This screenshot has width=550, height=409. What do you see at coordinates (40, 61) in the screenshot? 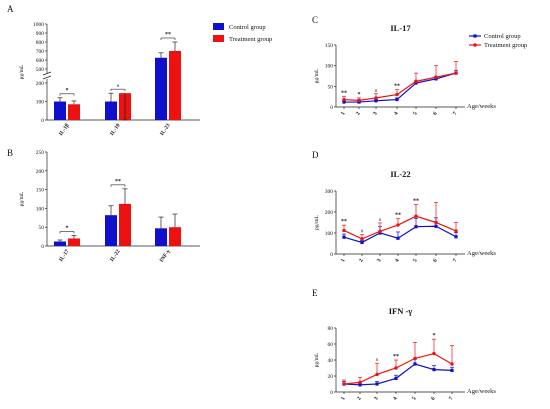
I see `y-tick-label: 600` at bounding box center [40, 61].